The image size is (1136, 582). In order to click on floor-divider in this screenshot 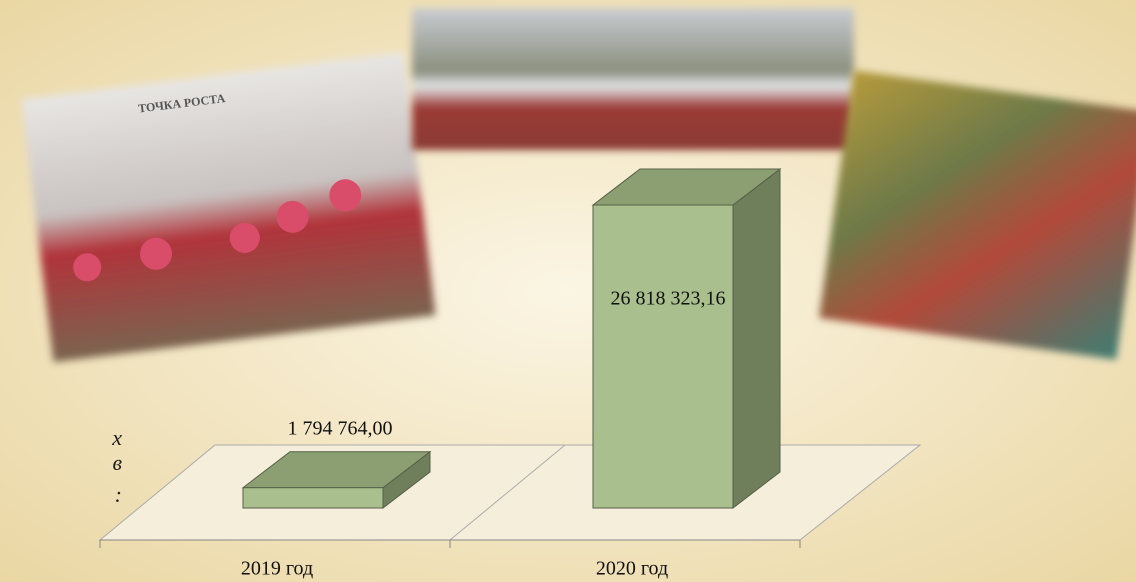, I will do `click(507, 492)`.